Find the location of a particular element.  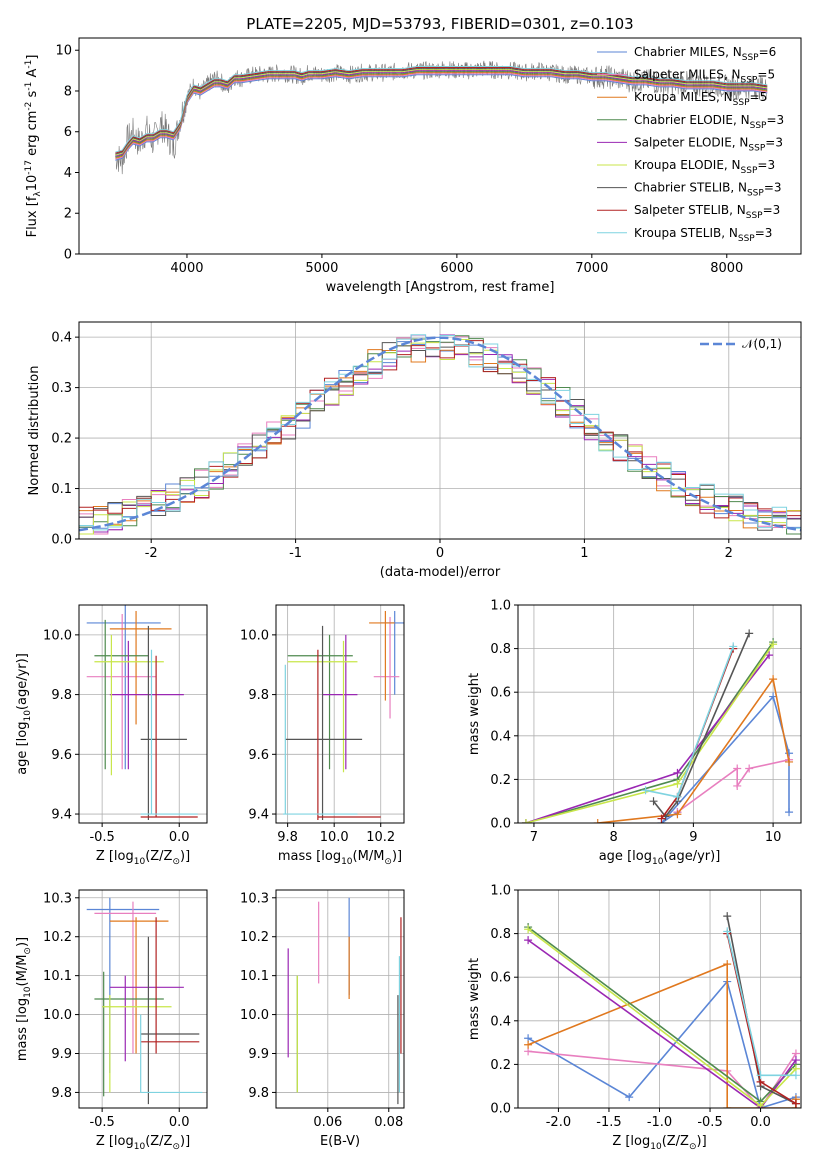

y-axis-label: age [log10(age/yr)] is located at coordinates (24, 714).